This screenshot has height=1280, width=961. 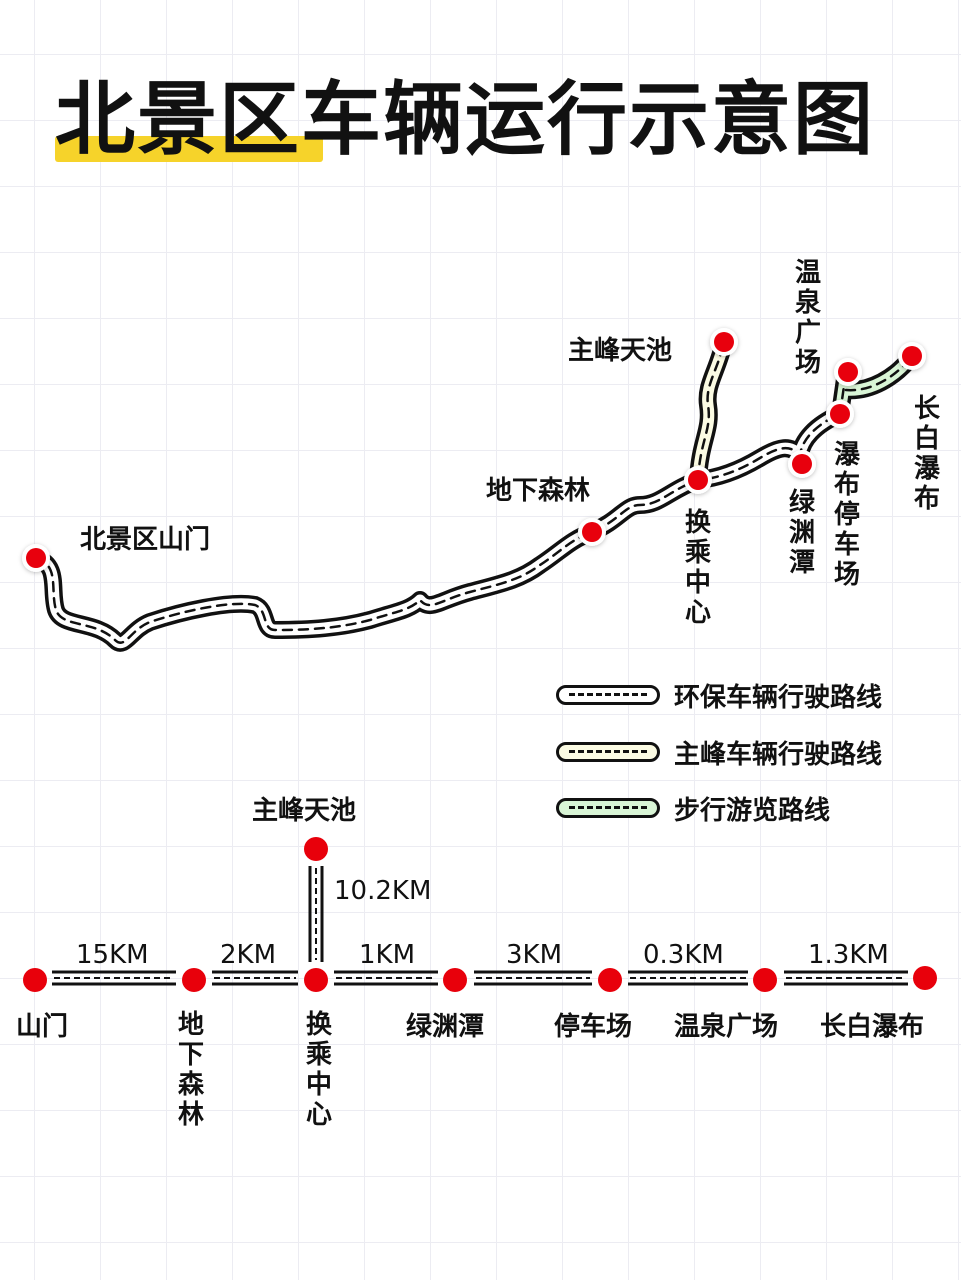 What do you see at coordinates (620, 351) in the screenshot?
I see `label-main-peak: 主峰天池` at bounding box center [620, 351].